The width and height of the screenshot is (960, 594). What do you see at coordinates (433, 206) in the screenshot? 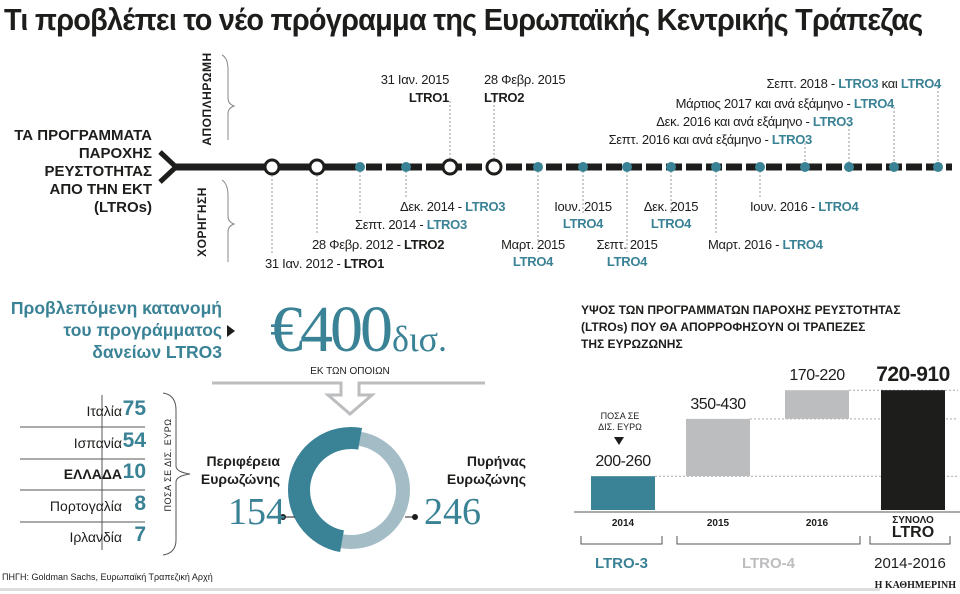
I see `date-text: Δεκ. 2014 -` at bounding box center [433, 206].